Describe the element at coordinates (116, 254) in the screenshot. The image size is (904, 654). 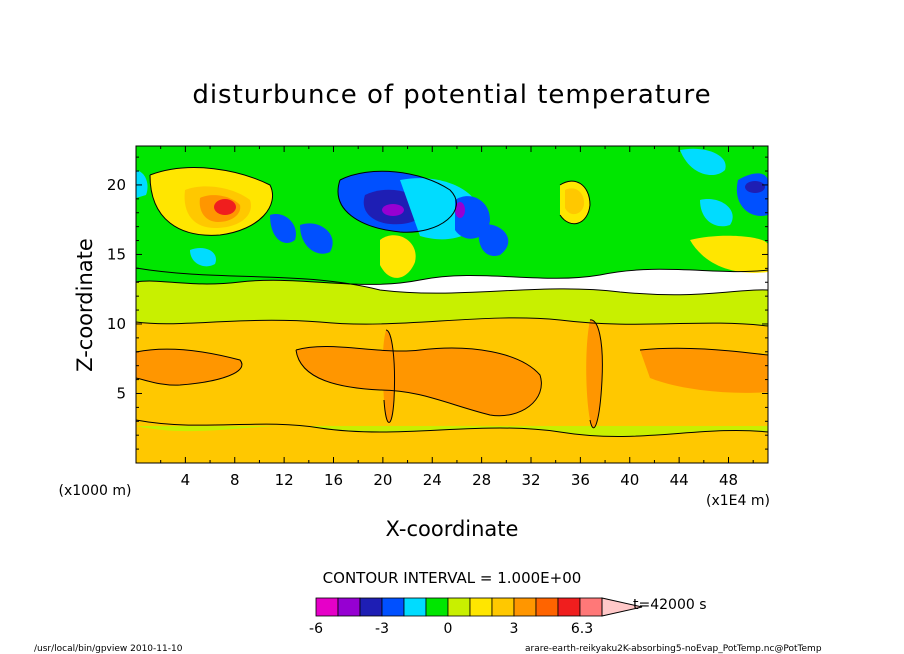
I see `y-tick-label: 15` at that location.